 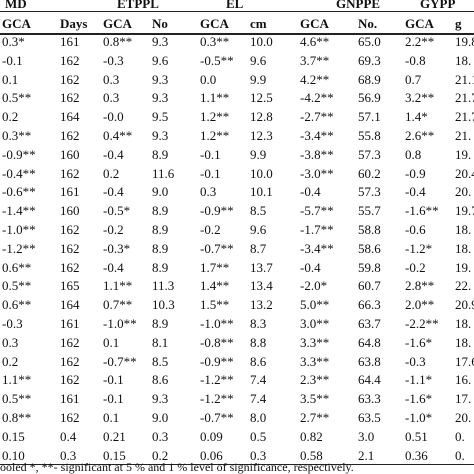 I want to click on table-cell: 11.3, so click(x=163, y=286).